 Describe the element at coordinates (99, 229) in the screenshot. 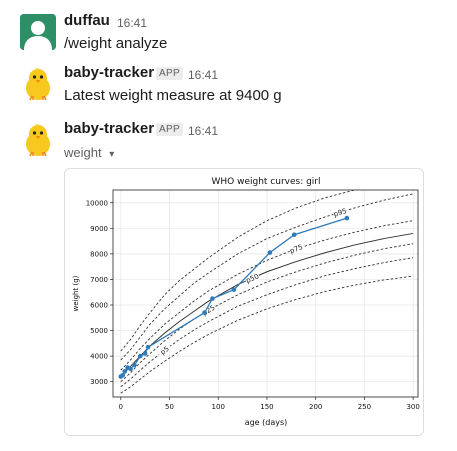

I see `y-tick-label: 9000` at that location.